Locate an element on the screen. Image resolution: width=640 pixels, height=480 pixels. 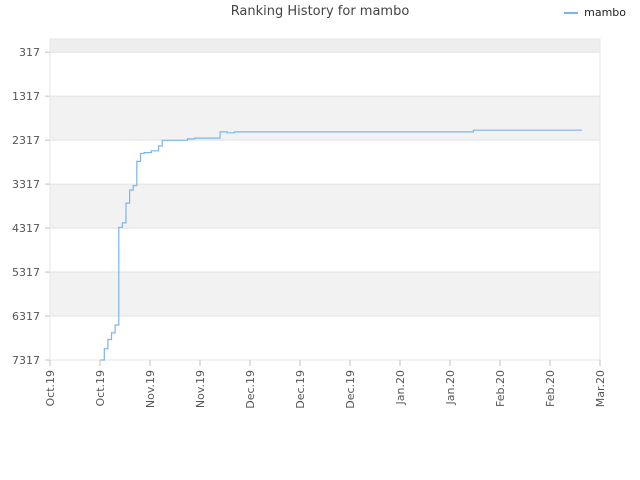
y-tick-label: 3317 is located at coordinates (26, 184).